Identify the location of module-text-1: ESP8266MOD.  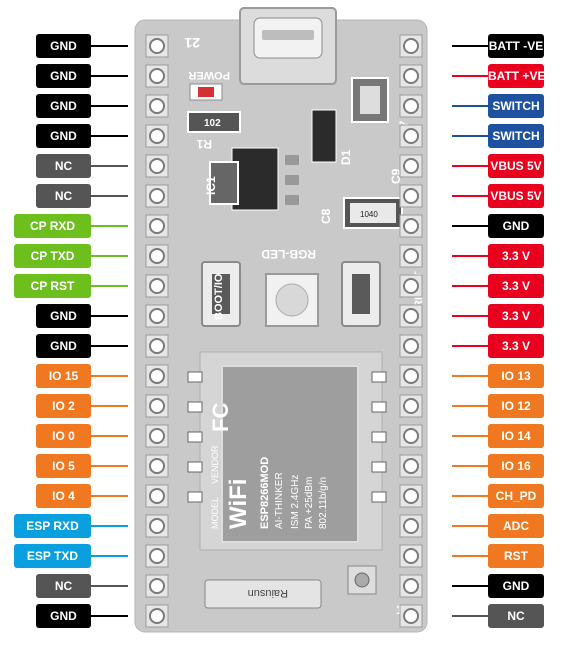
(265, 493).